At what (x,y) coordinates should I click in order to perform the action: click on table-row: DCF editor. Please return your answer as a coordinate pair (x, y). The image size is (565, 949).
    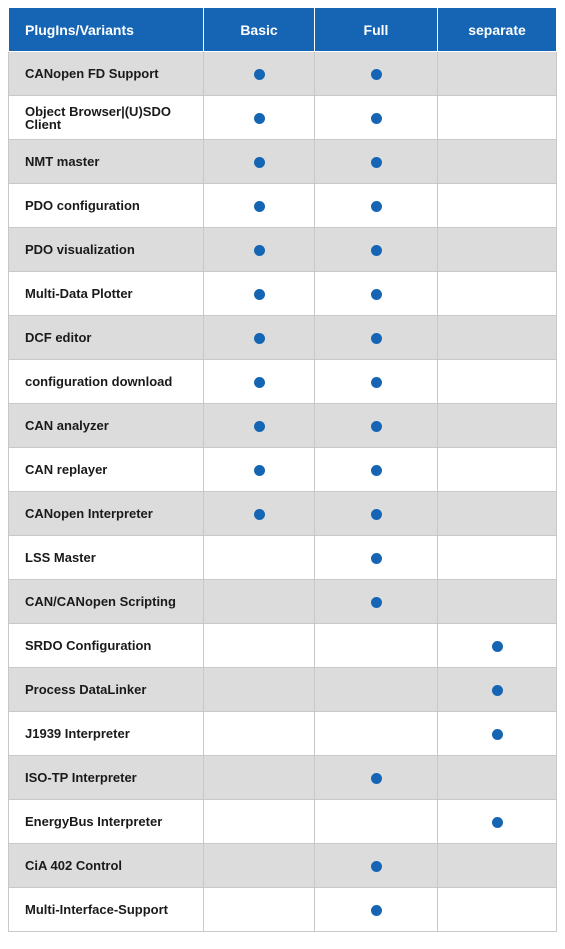
    Looking at the image, I should click on (282, 337).